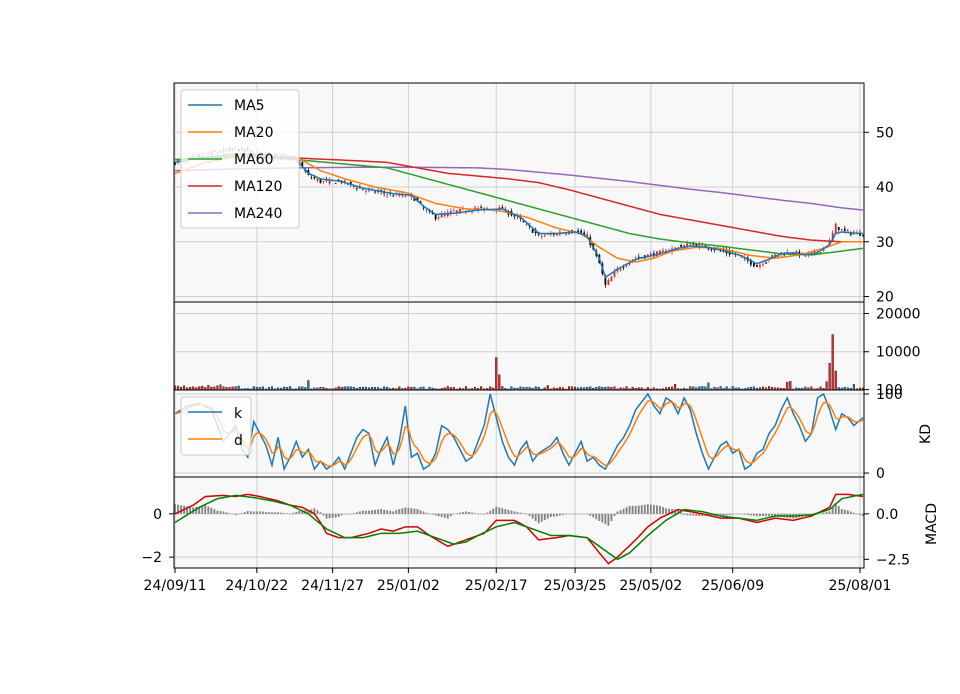  I want to click on kd-tick-label: 100, so click(889, 395).